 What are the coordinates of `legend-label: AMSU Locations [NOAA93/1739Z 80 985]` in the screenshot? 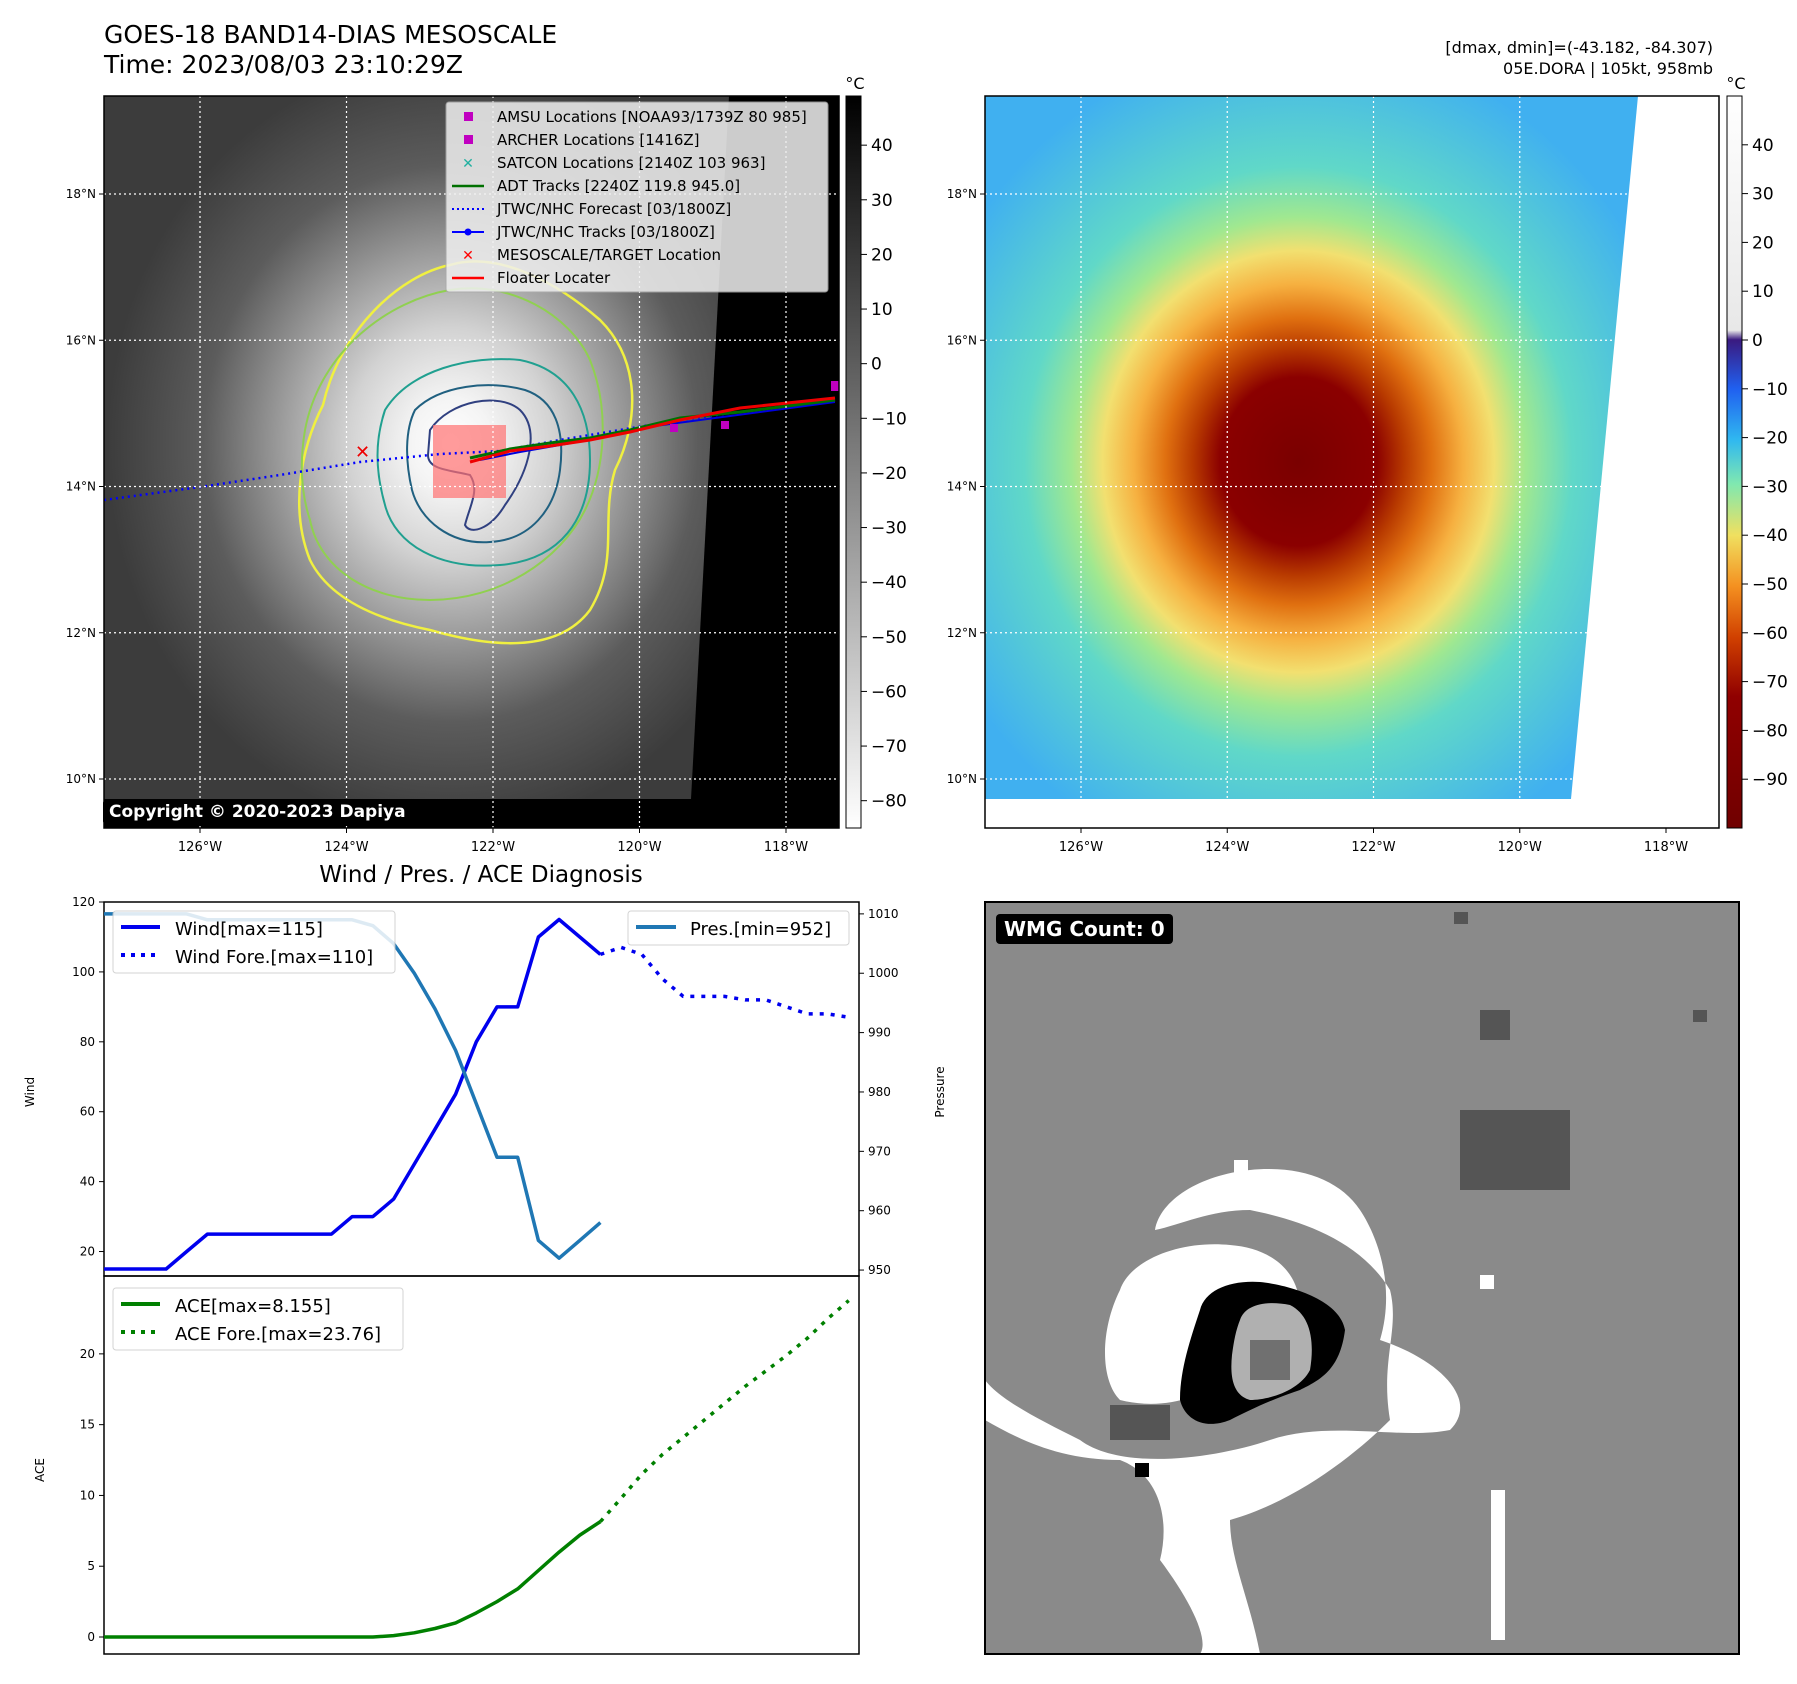 It's located at (652, 117).